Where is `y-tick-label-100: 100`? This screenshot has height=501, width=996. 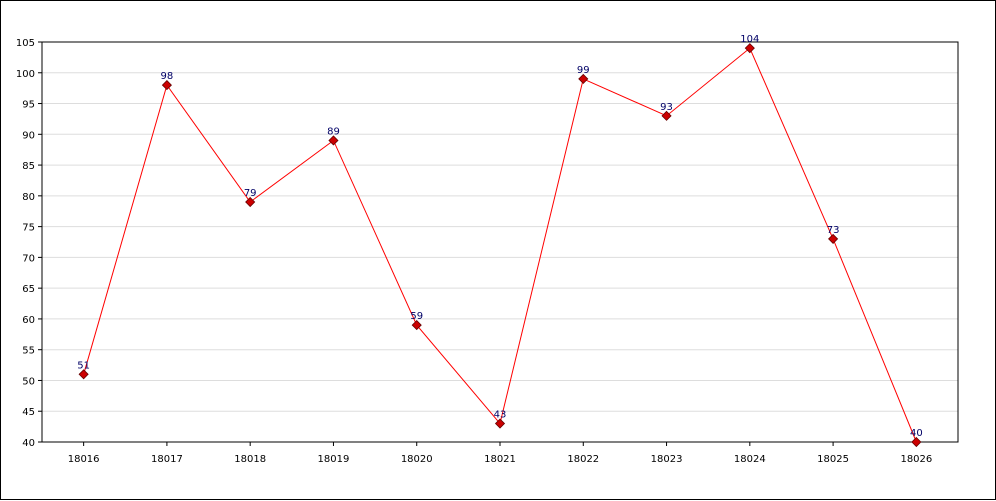 y-tick-label-100: 100 is located at coordinates (25, 74).